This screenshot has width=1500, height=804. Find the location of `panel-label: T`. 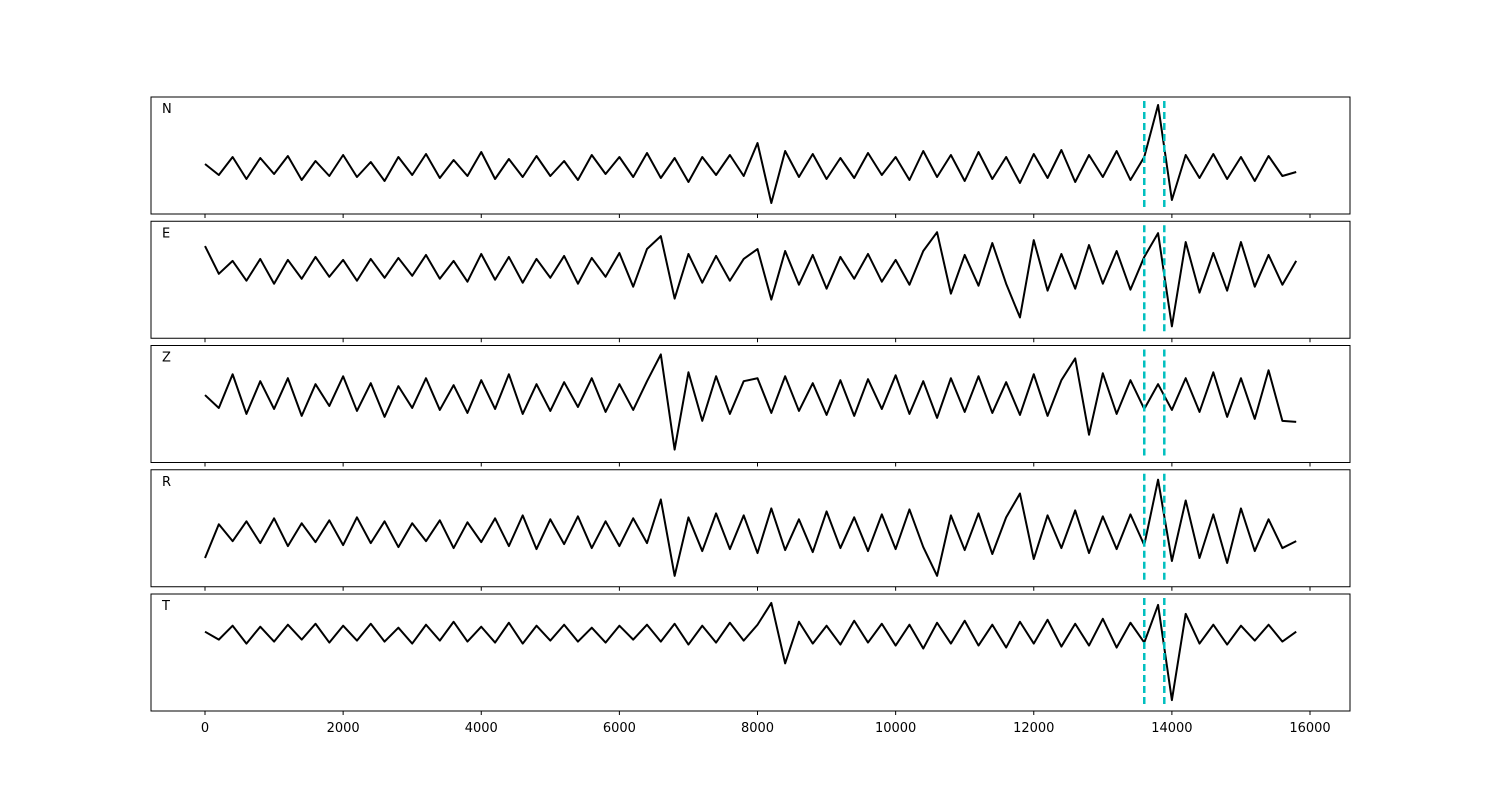

panel-label: T is located at coordinates (165, 606).